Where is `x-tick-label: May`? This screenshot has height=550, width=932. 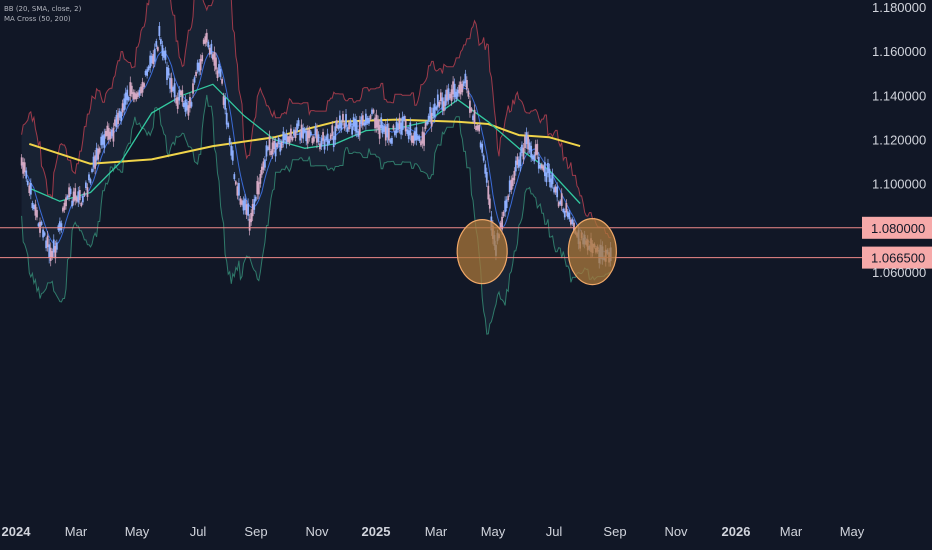
x-tick-label: May is located at coordinates (493, 531).